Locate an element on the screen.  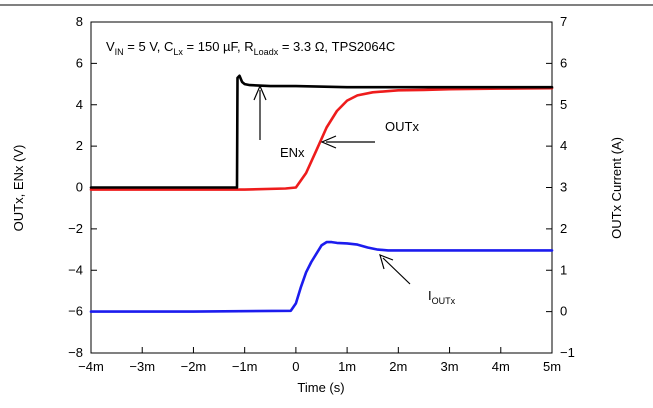
y-tick-label: −8 is located at coordinates (75, 352).